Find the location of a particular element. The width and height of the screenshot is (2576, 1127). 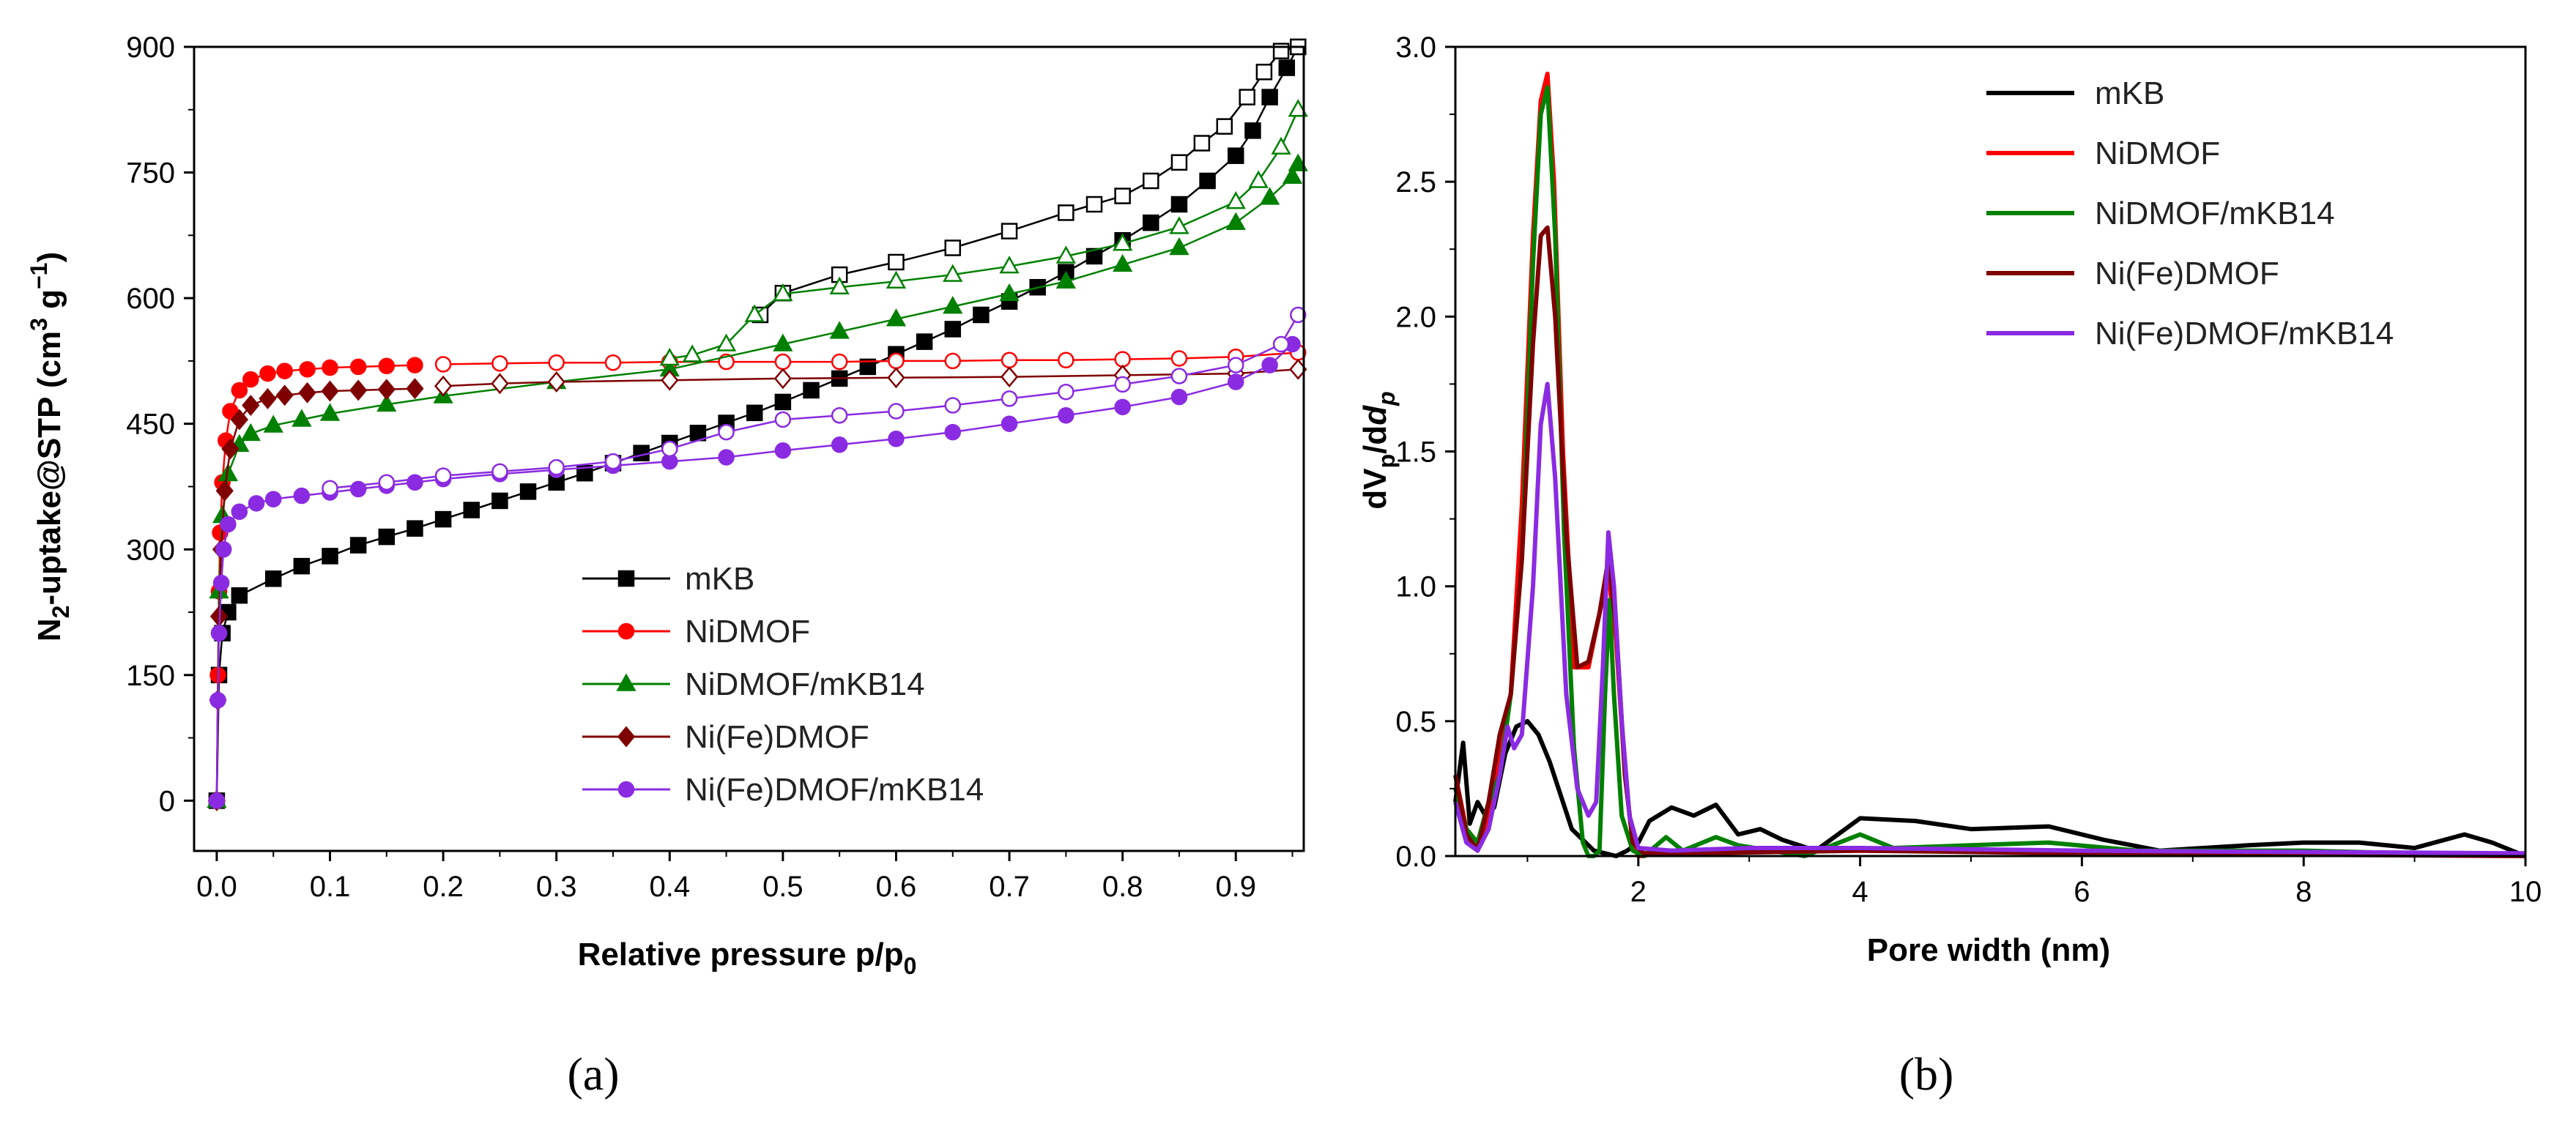

panel-a-y-tick-label: 750 is located at coordinates (150, 173).